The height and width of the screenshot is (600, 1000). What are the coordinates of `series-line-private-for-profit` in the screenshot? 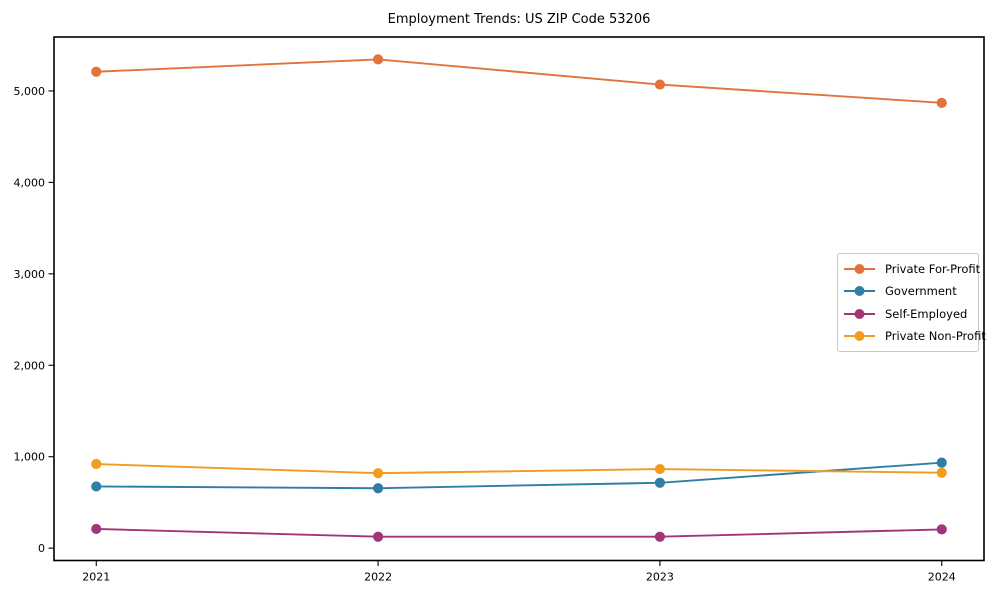 It's located at (519, 81).